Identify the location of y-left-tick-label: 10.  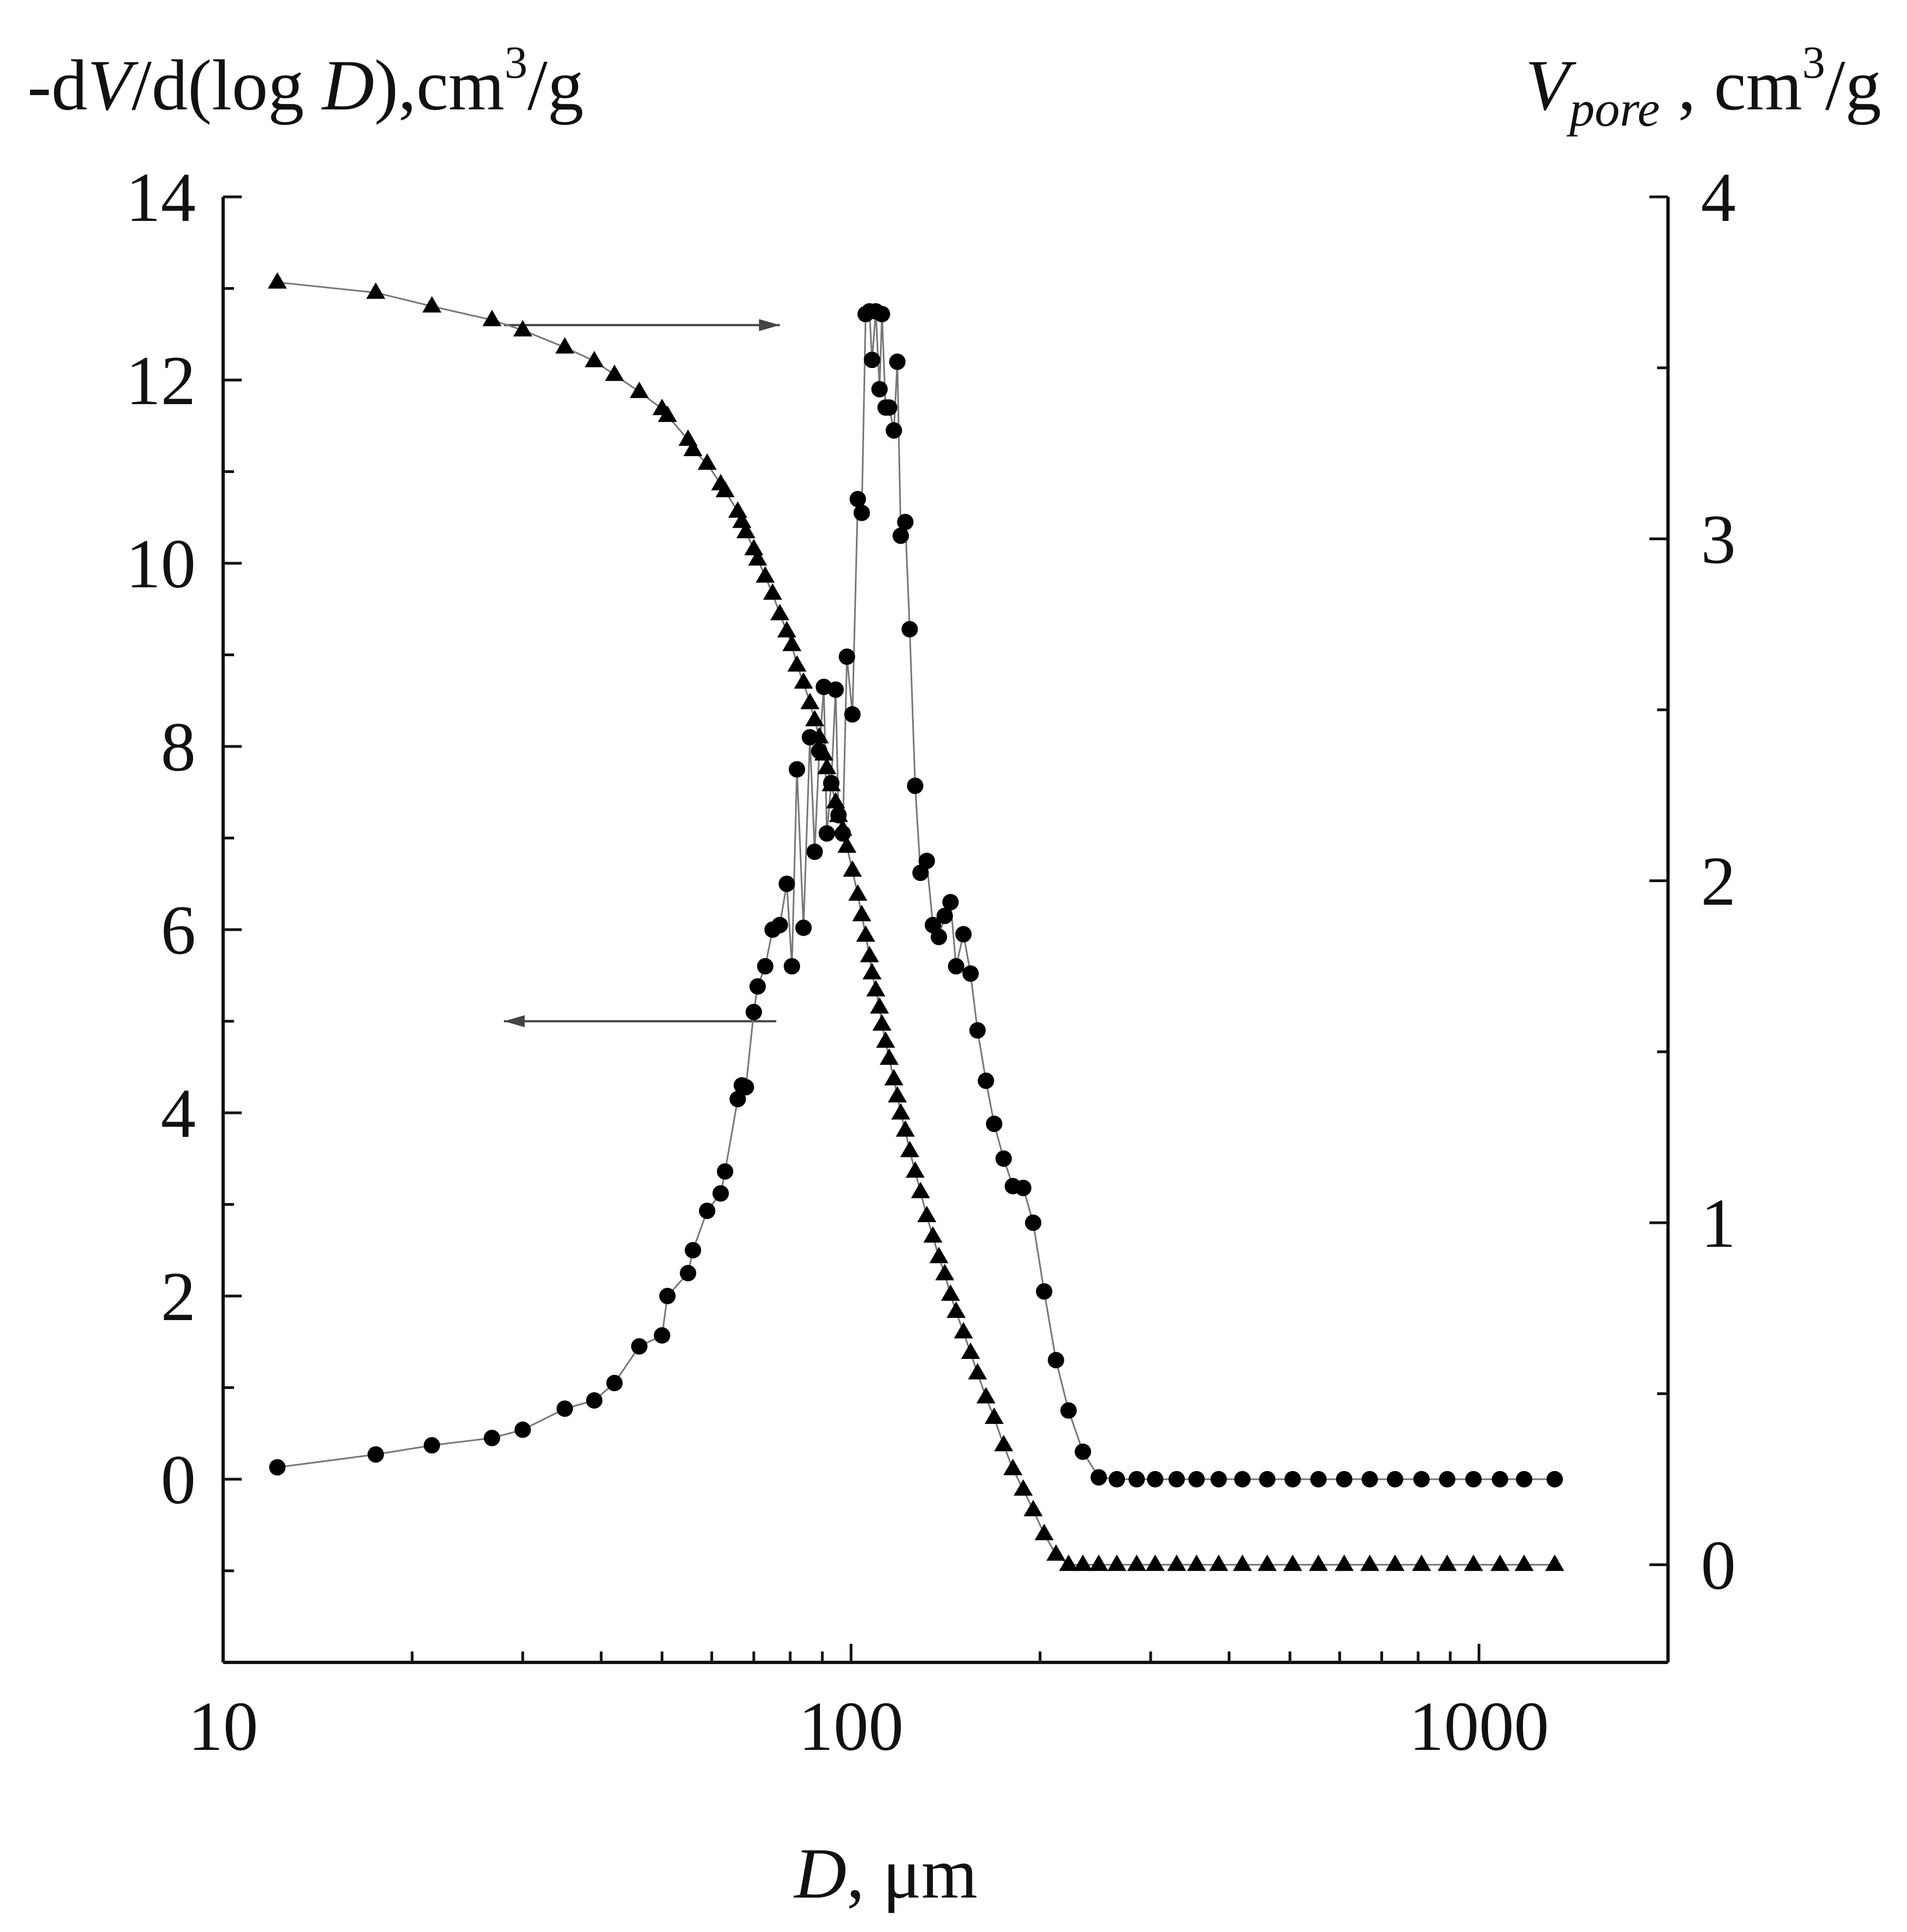
(161, 564).